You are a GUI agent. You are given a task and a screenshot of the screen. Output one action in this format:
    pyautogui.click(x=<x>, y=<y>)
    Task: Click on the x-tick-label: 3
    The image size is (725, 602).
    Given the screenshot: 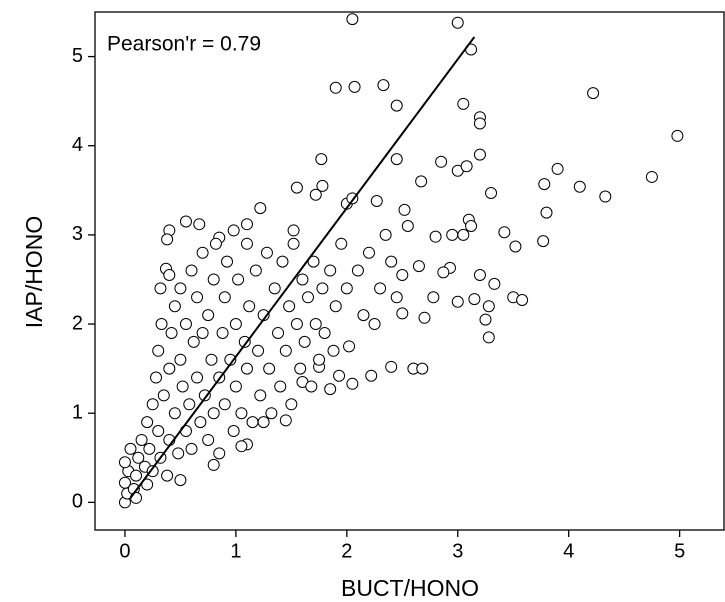 What is the action you would take?
    pyautogui.click(x=457, y=551)
    